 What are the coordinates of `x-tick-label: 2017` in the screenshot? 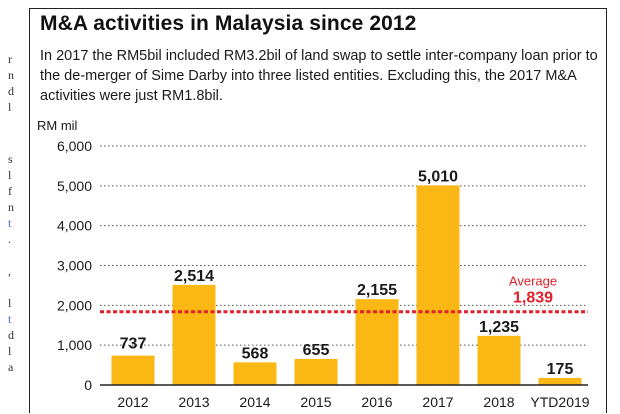 It's located at (437, 402).